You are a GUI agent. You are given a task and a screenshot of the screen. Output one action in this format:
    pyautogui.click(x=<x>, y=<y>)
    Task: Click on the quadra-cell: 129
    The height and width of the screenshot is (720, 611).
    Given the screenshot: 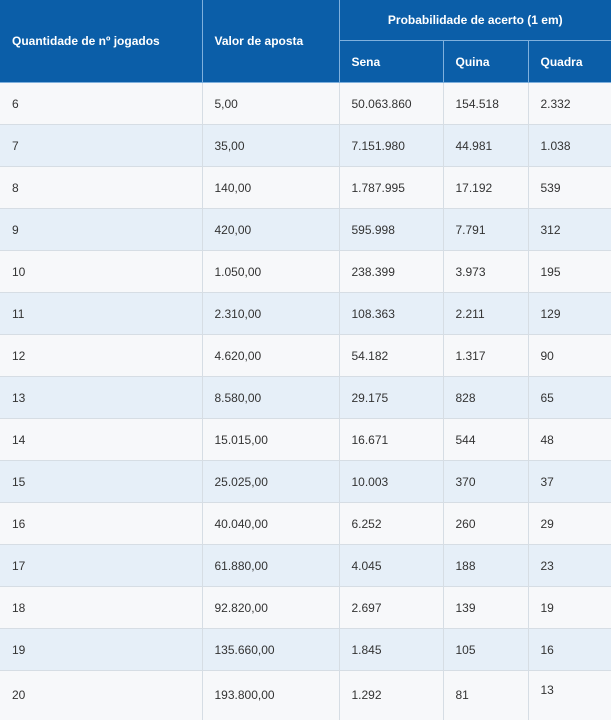 What is the action you would take?
    pyautogui.click(x=569, y=313)
    